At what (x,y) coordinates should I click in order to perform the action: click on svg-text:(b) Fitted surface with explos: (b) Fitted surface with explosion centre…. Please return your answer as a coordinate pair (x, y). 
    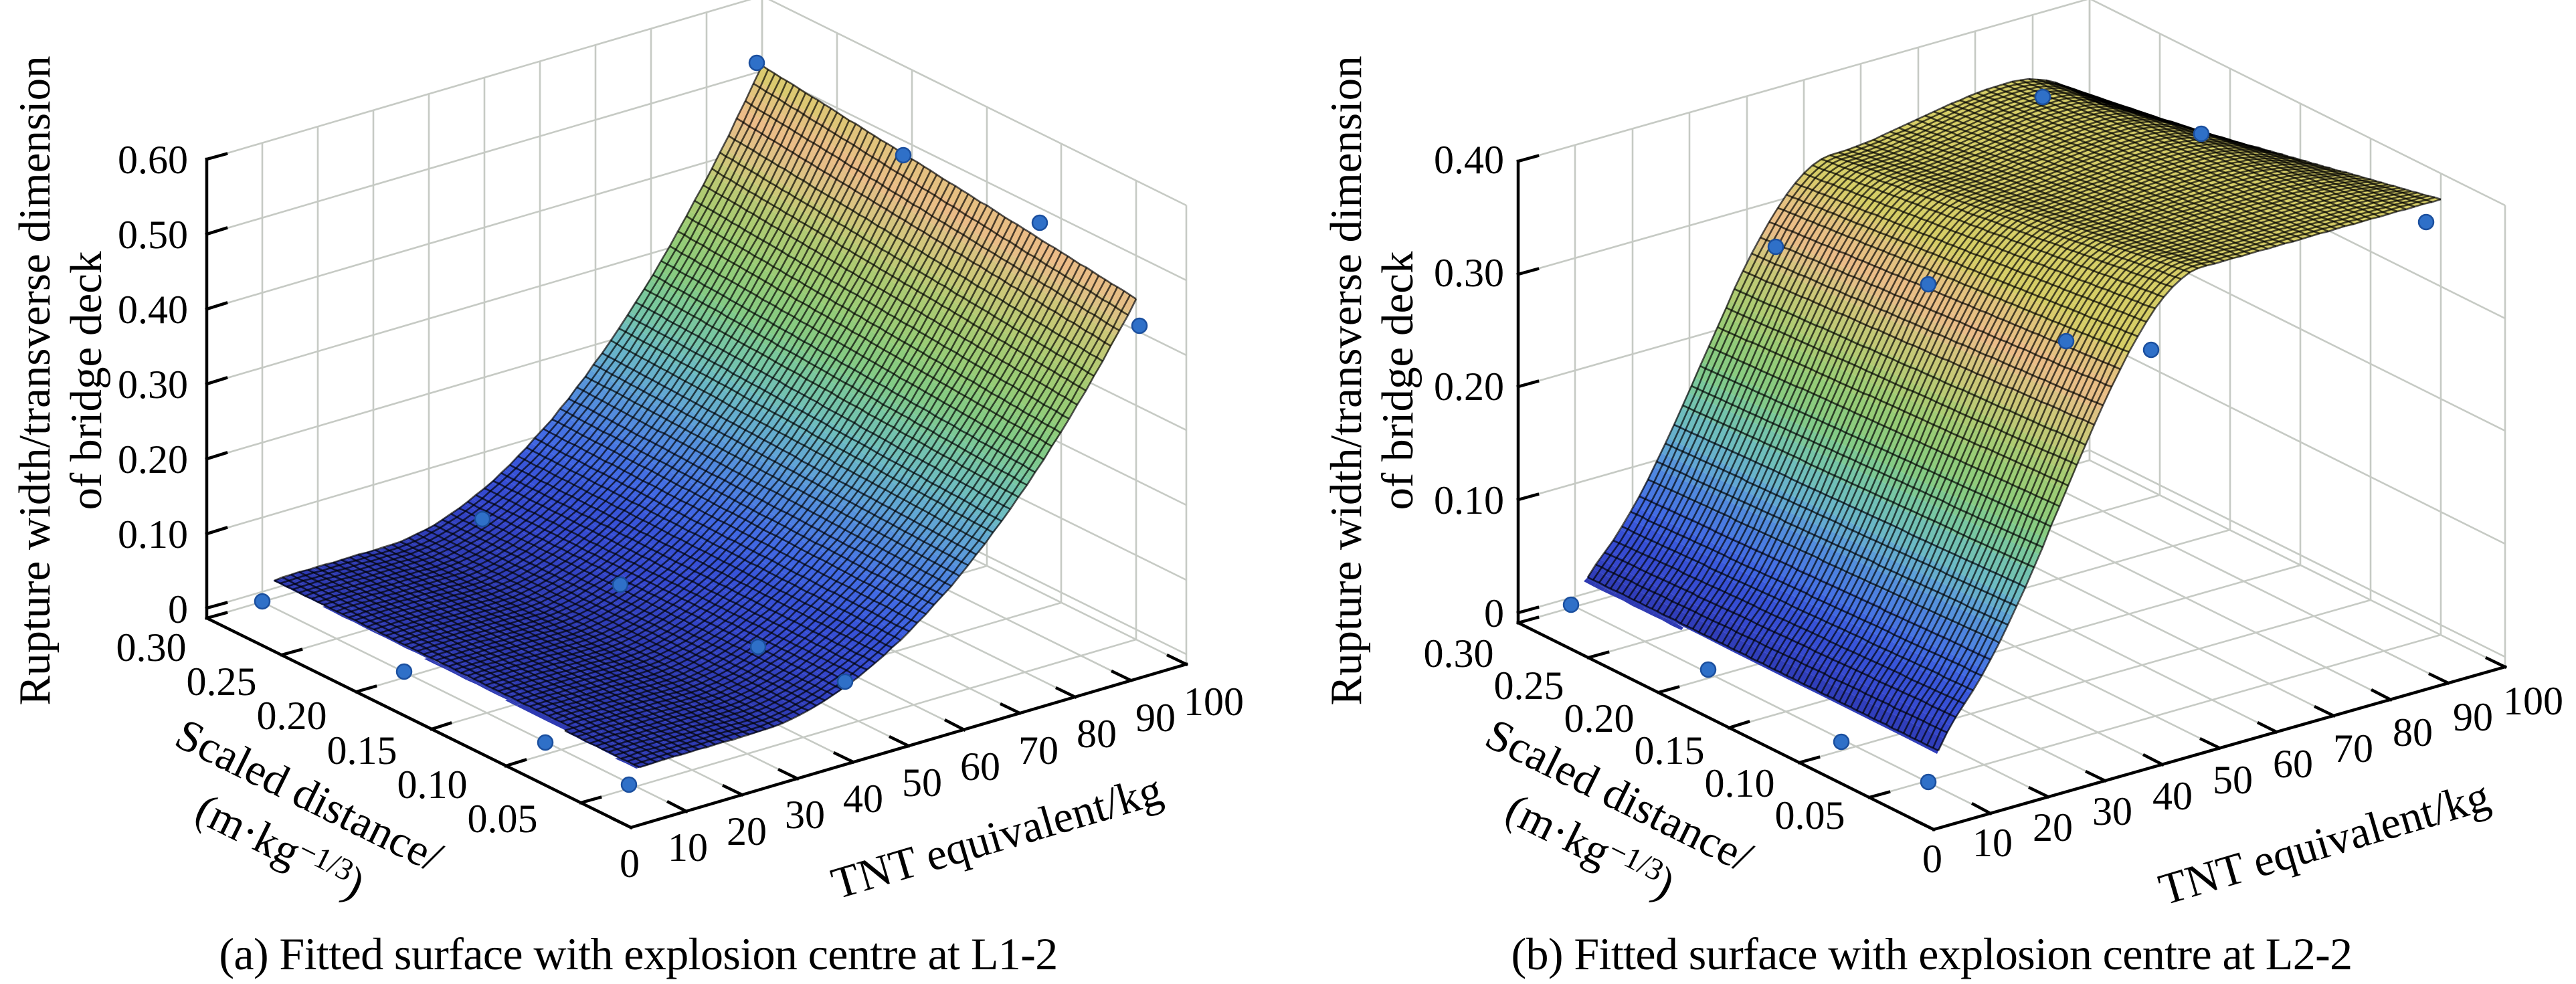
    Looking at the image, I should click on (1931, 953).